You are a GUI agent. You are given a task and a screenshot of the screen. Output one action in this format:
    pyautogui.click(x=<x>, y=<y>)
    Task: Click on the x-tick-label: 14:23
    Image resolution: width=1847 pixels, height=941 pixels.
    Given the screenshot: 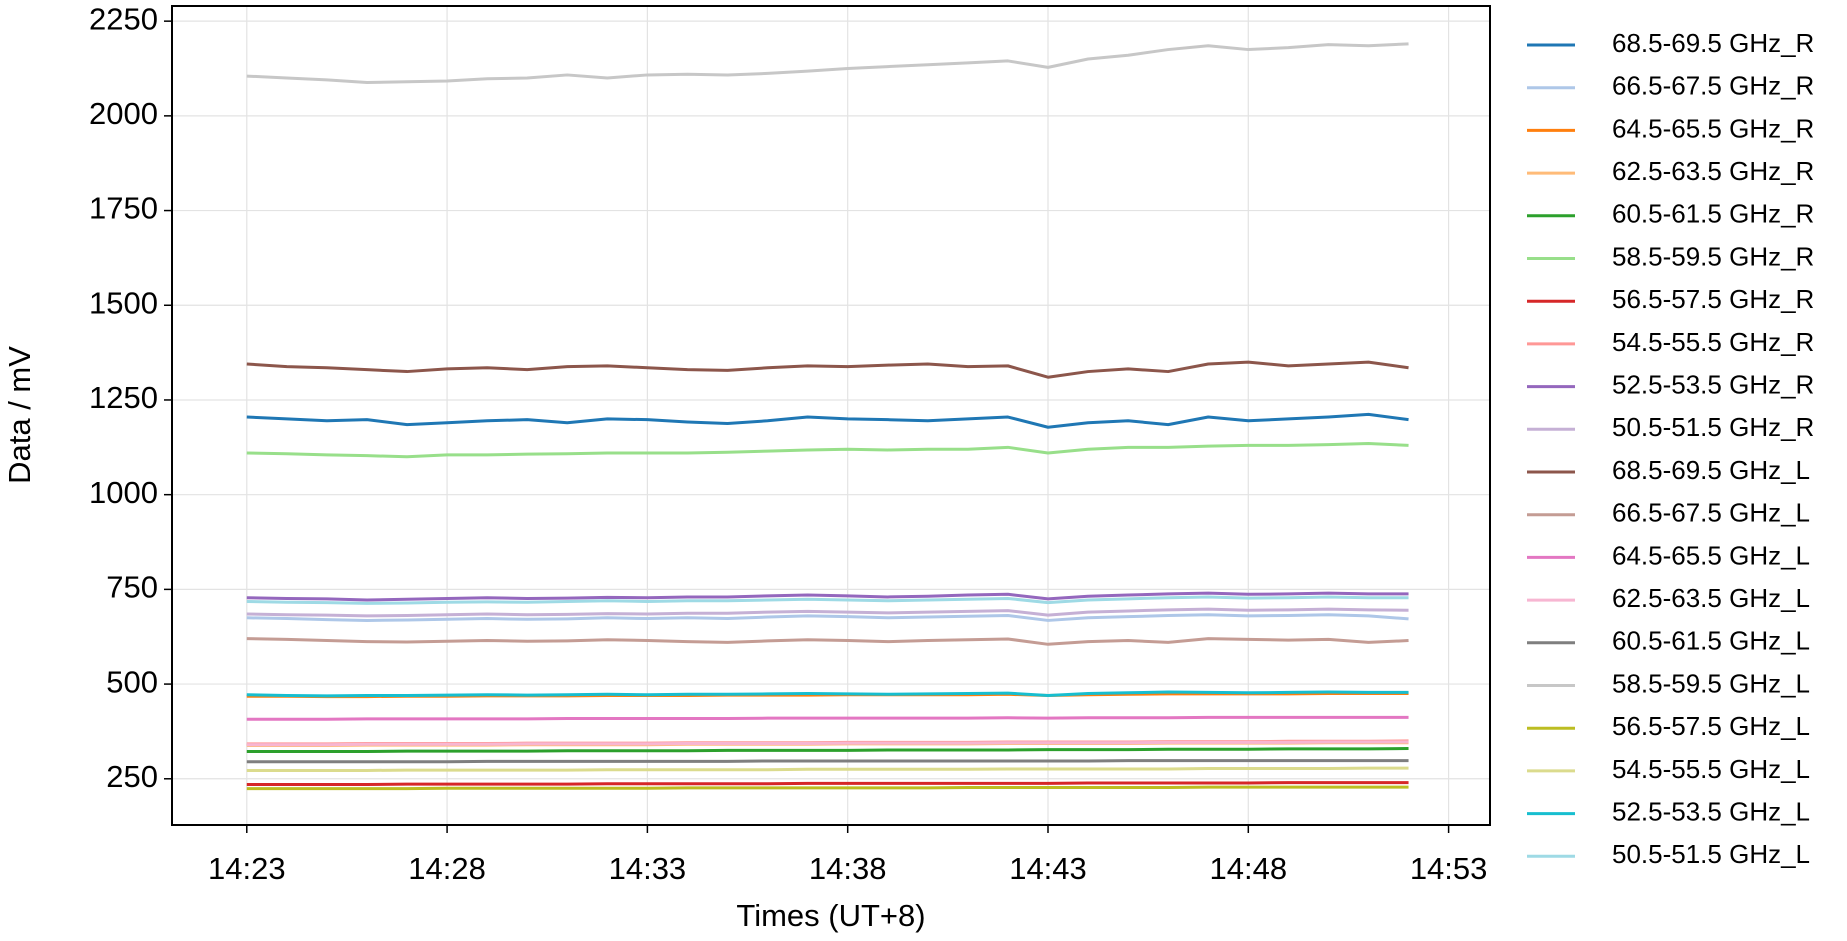 What is the action you would take?
    pyautogui.click(x=247, y=868)
    